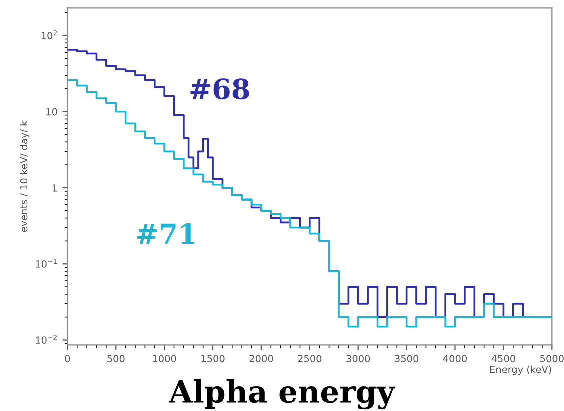 The image size is (564, 411). What do you see at coordinates (504, 358) in the screenshot?
I see `x-tick-label: 4500` at bounding box center [504, 358].